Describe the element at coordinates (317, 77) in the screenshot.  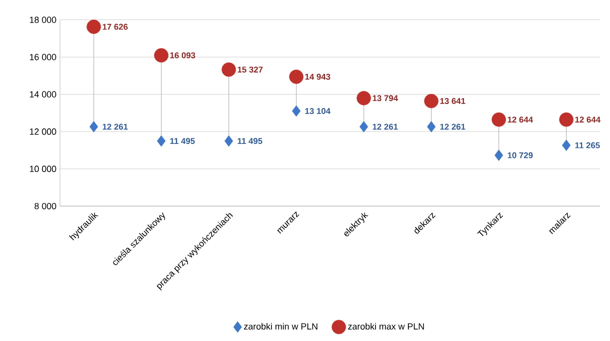
I see `data-label: 14 943` at that location.